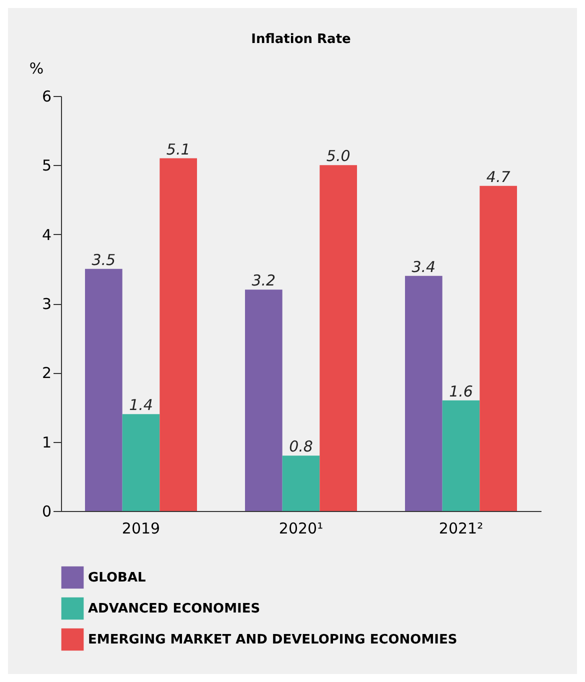 This screenshot has height=682, width=585. Describe the element at coordinates (273, 640) in the screenshot. I see `legend-label: EMERGING MARKET AND DEVELOPING ECONOMIES` at that location.